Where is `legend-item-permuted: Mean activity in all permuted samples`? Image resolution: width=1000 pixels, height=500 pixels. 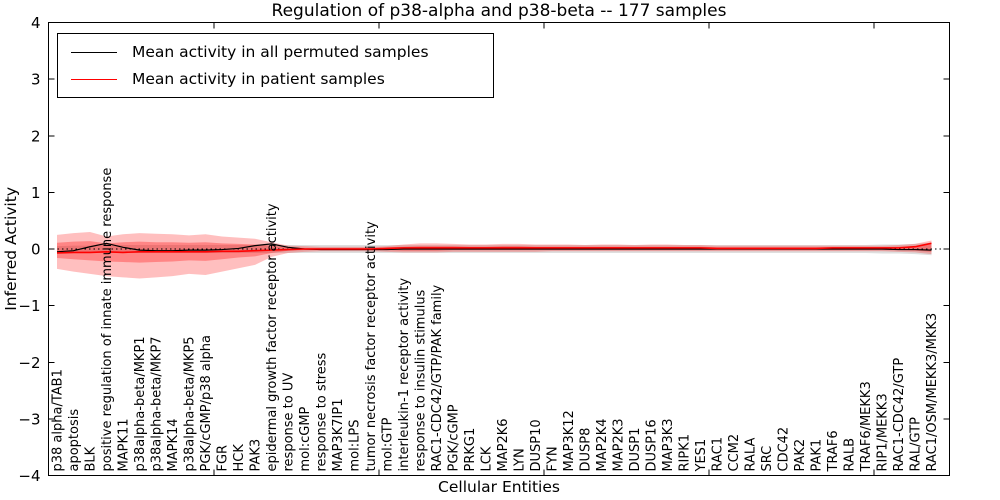 legend-item-permuted: Mean activity in all permuted samples is located at coordinates (282, 52).